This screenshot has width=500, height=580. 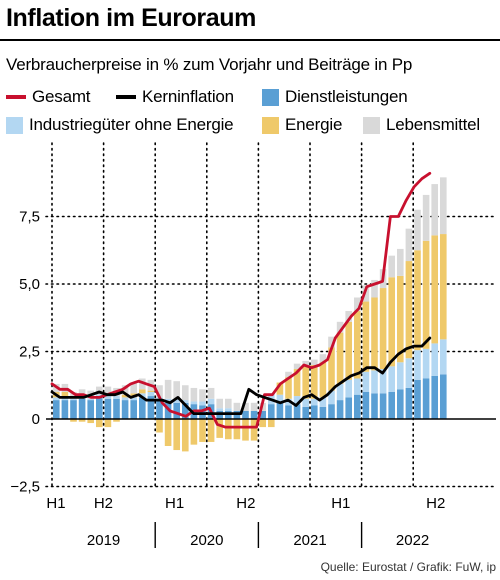 I want to click on legend-item-lebensmittel: Lebensmittel, so click(x=421, y=125).